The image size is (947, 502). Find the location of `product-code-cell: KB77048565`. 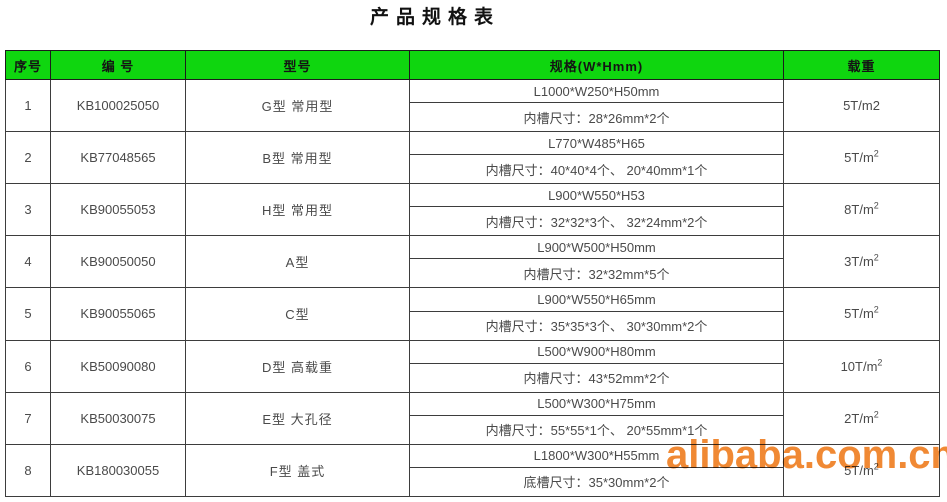

product-code-cell: KB77048565 is located at coordinates (118, 158).